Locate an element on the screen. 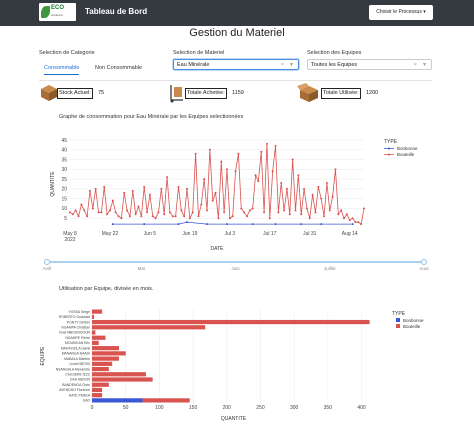  x-tick-label: Aug 14 is located at coordinates (350, 234).